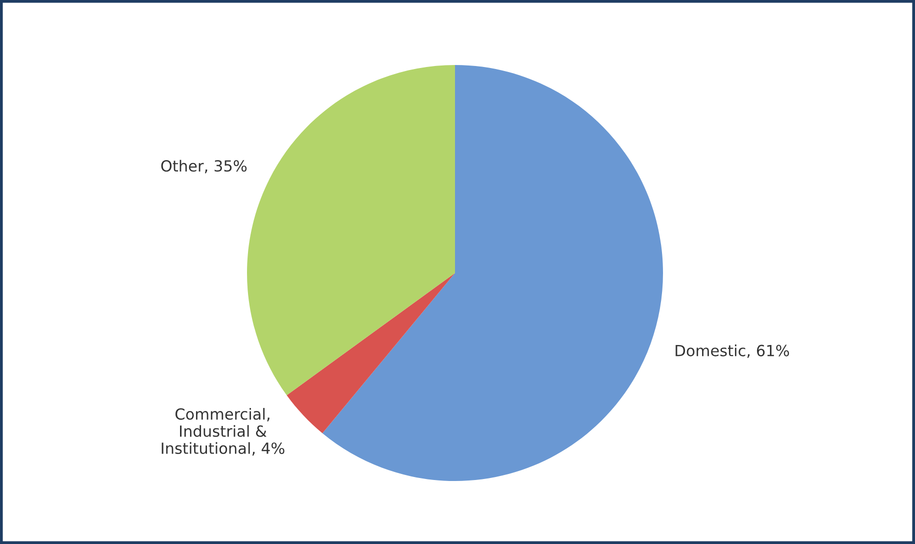  What do you see at coordinates (204, 167) in the screenshot?
I see `slice-label: Other, 35%` at bounding box center [204, 167].